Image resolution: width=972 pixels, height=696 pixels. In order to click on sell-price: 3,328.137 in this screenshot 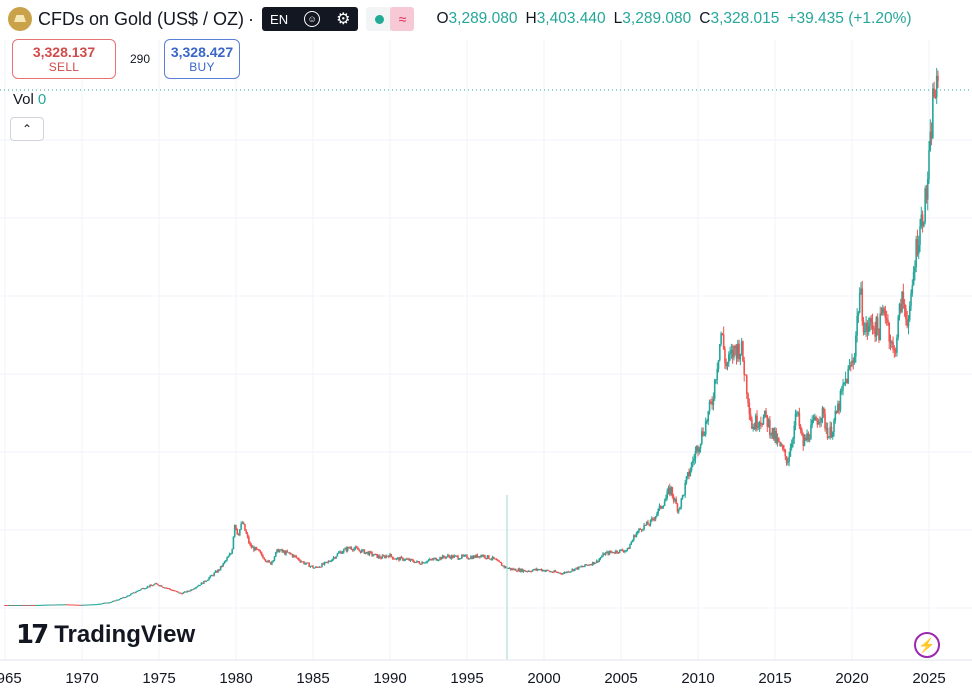, I will do `click(64, 52)`.